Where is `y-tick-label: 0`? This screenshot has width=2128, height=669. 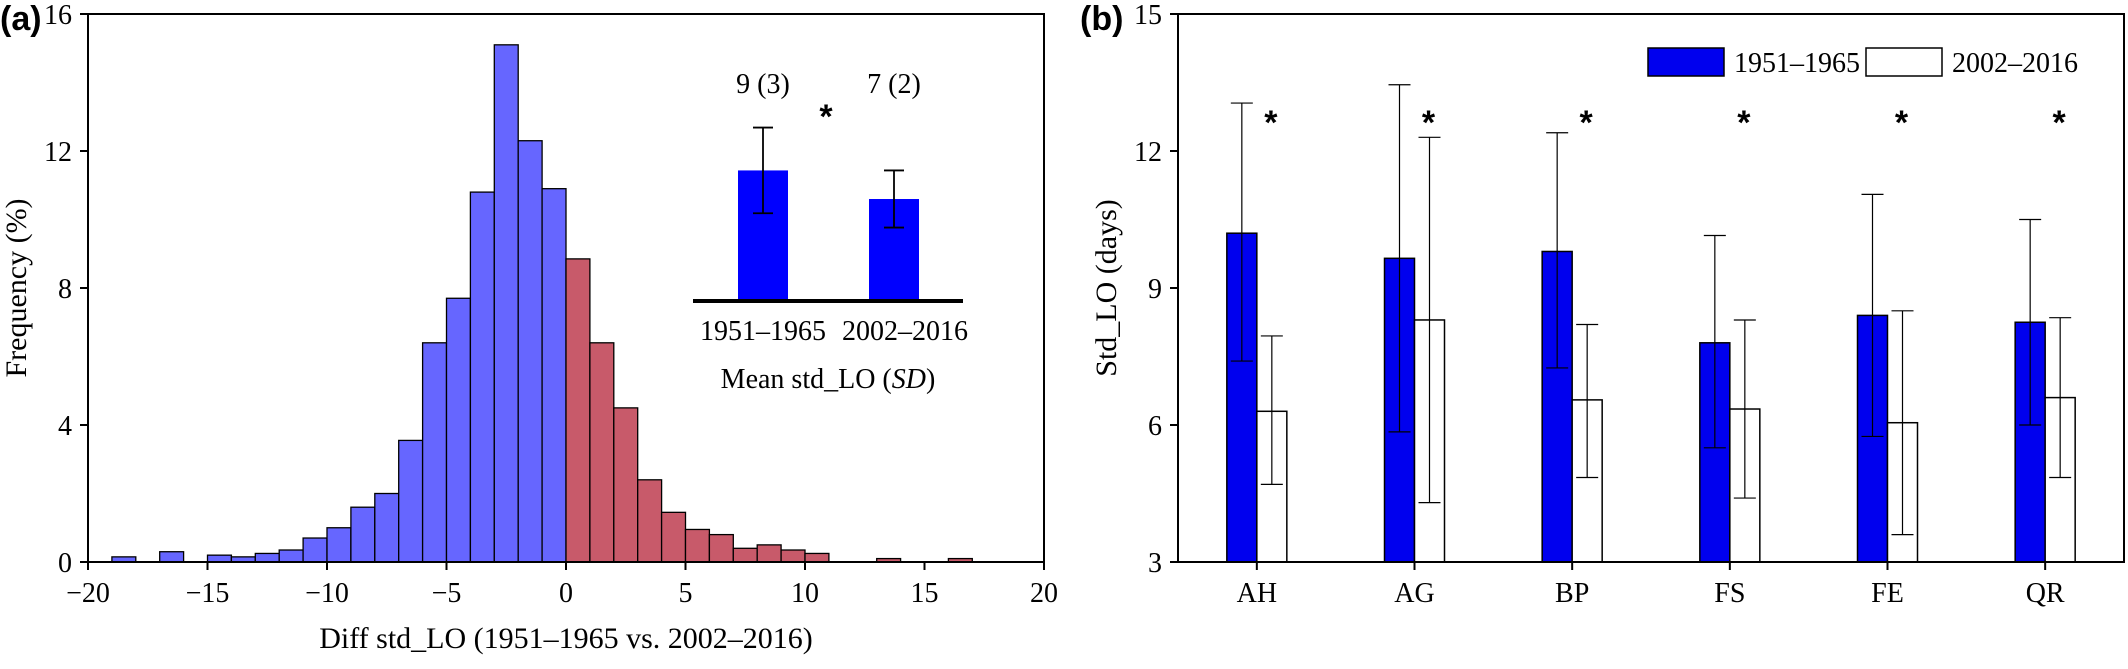 y-tick-label: 0 is located at coordinates (65, 563).